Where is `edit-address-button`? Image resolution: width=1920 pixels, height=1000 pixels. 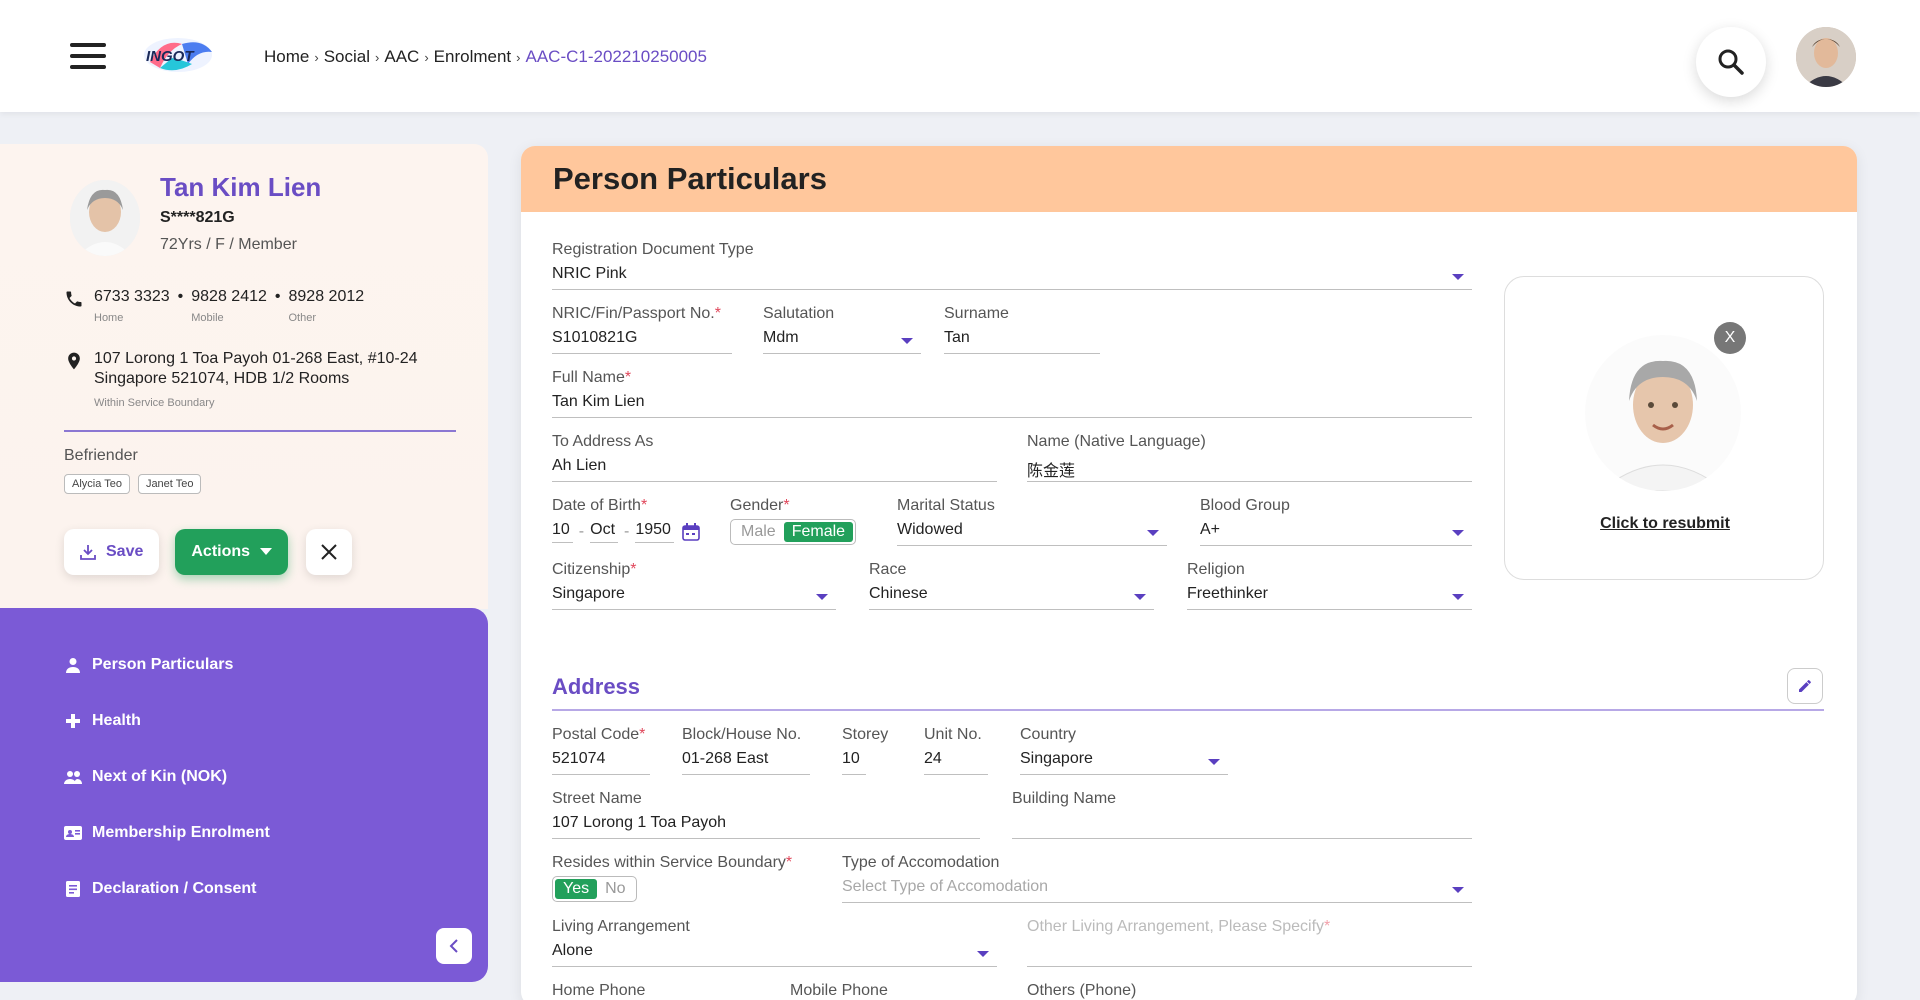 edit-address-button is located at coordinates (1805, 686).